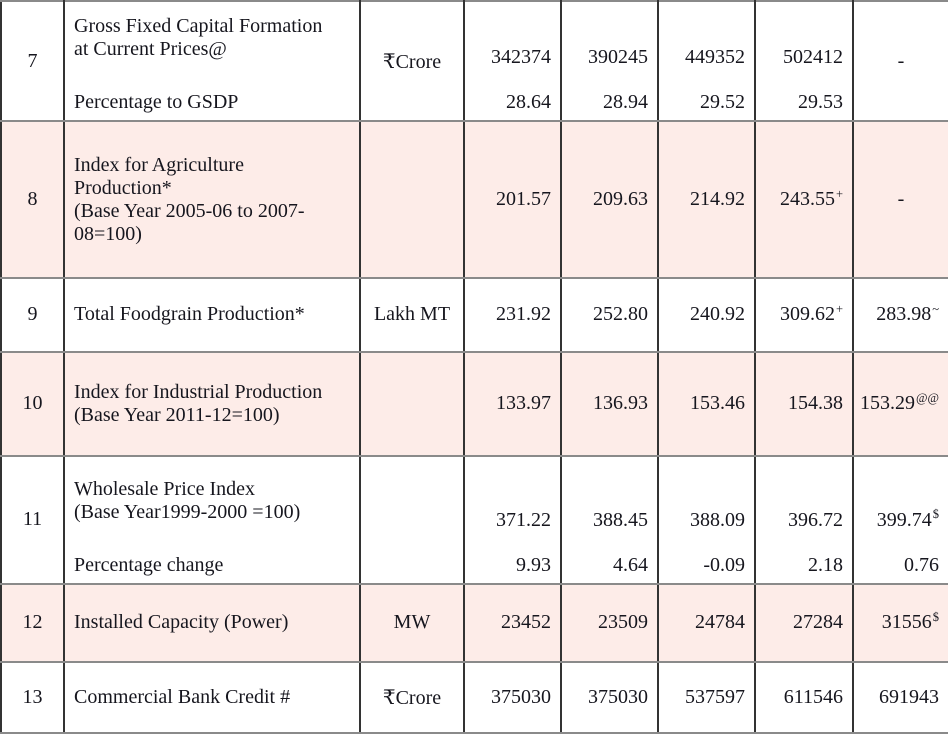  Describe the element at coordinates (804, 697) in the screenshot. I see `value-content: 611546` at that location.